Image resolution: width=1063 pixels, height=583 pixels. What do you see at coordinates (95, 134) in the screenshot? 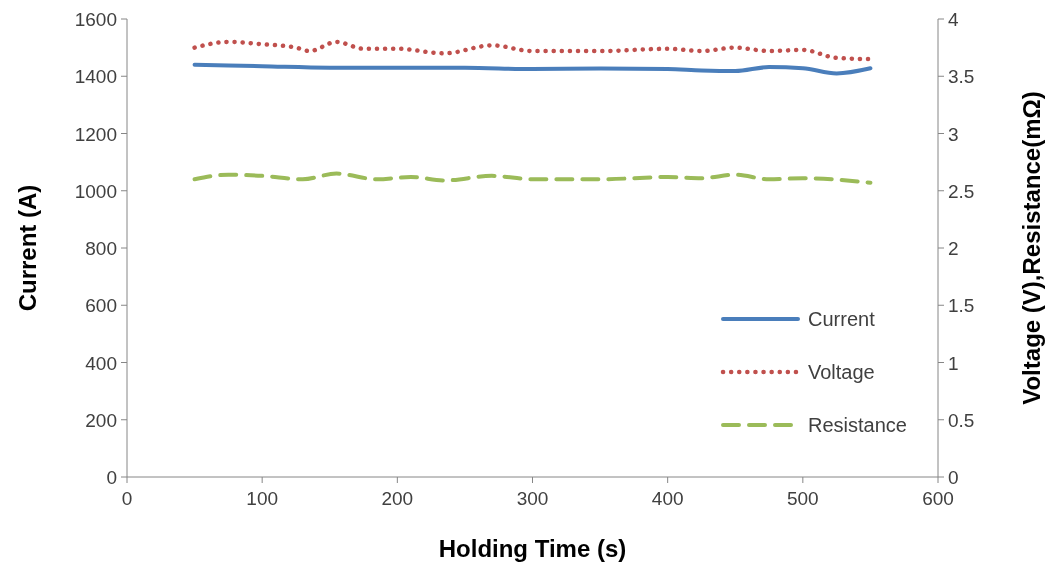
I see `y-tick-label: 1200` at bounding box center [95, 134].